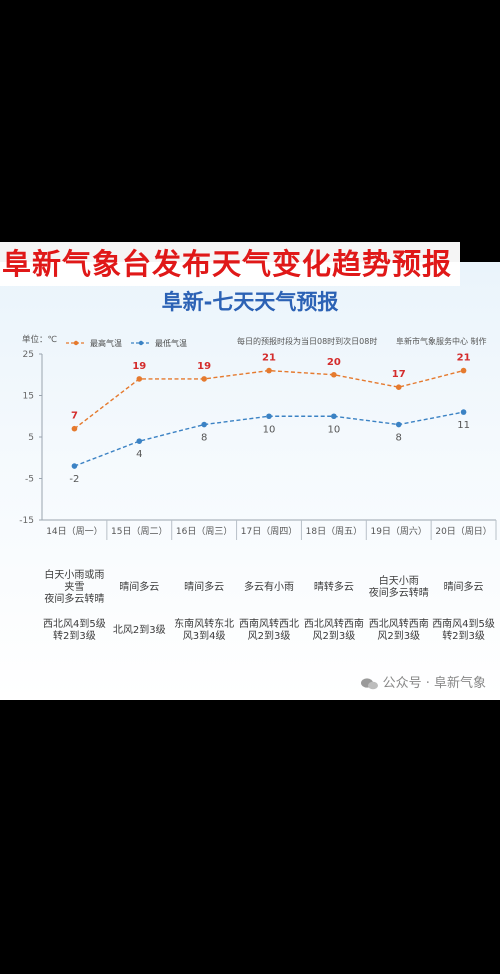  Describe the element at coordinates (230, 264) in the screenshot. I see `banner-title: 阜新气象台发布天气变化趋势预报` at that location.